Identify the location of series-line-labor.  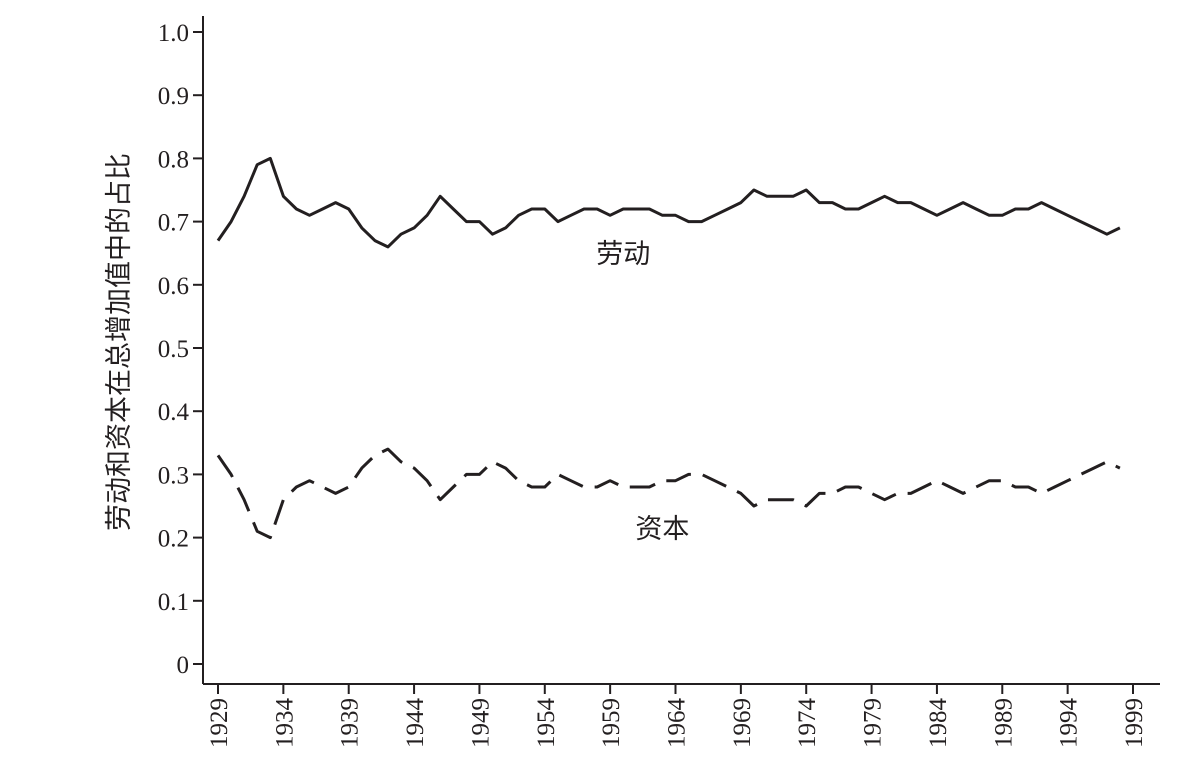
(668, 202).